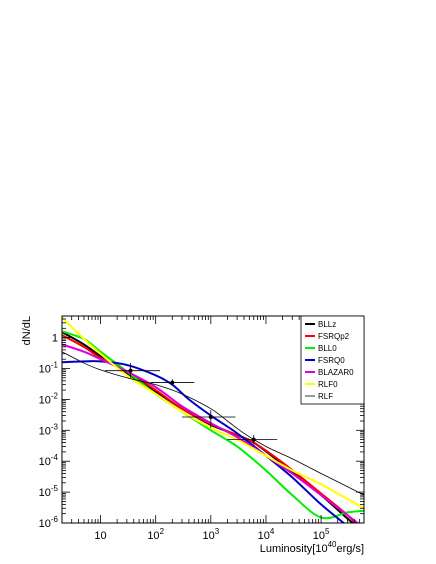 The image size is (436, 564). What do you see at coordinates (266, 534) in the screenshot?
I see `x-tick-label: 10⁴` at bounding box center [266, 534].